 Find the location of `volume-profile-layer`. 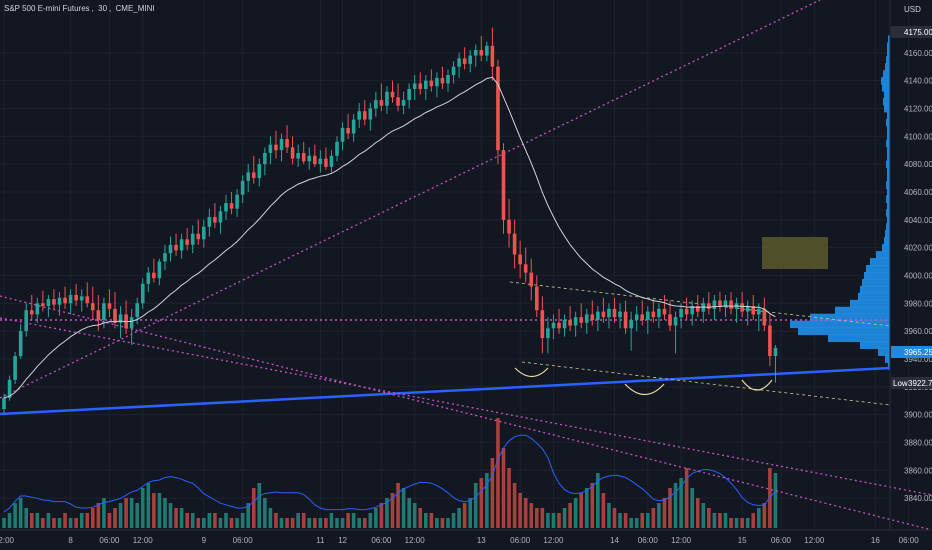

volume-profile-layer is located at coordinates (840, 202).